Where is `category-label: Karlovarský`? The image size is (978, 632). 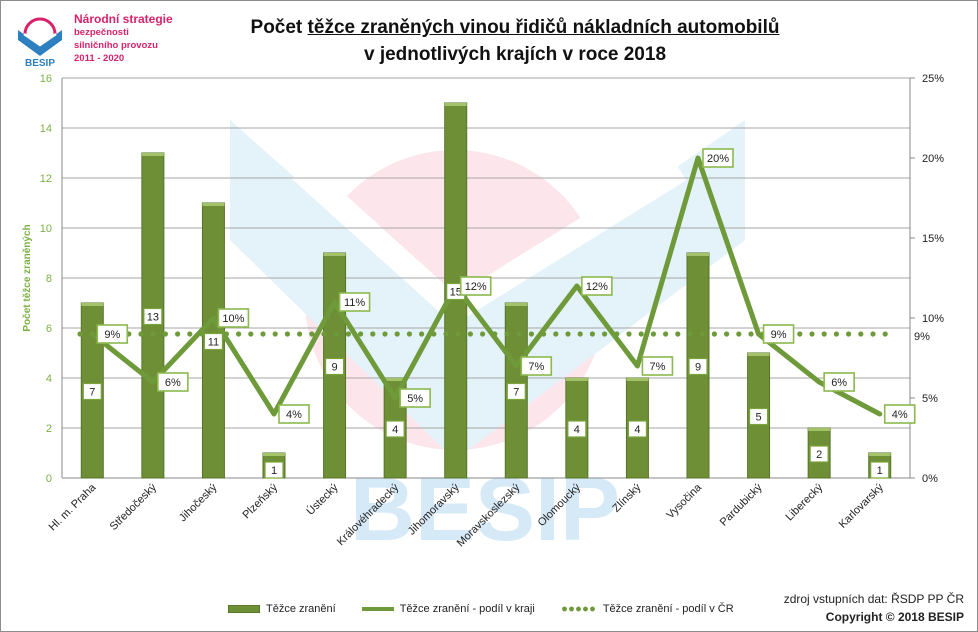 category-label: Karlovarský is located at coordinates (861, 505).